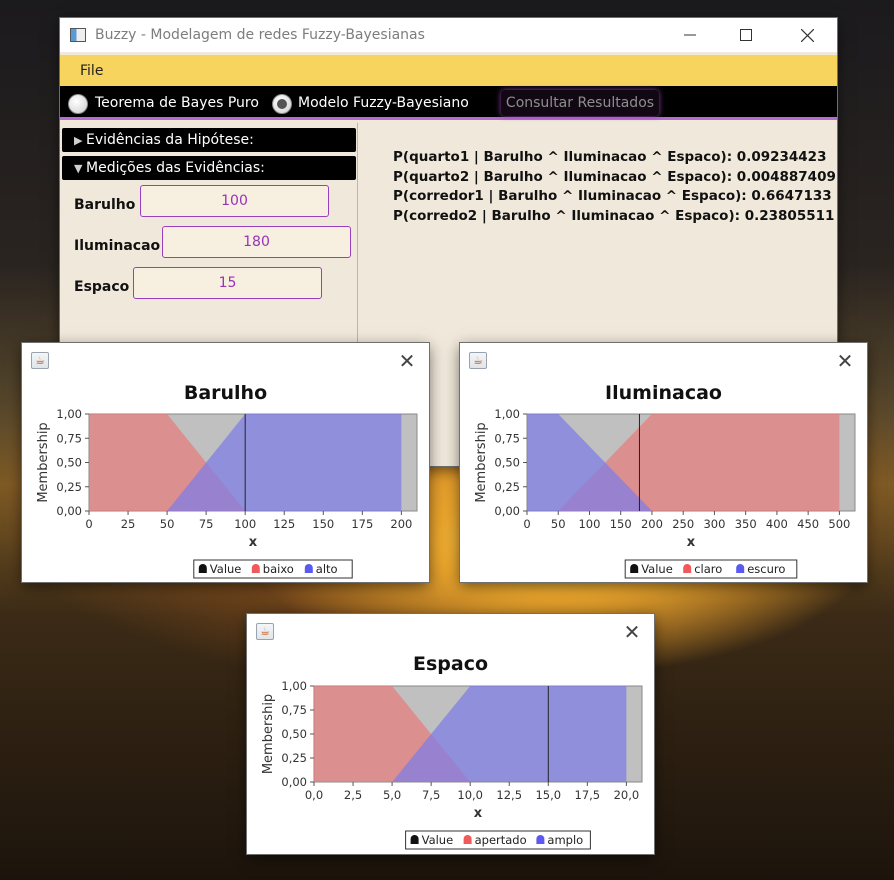 The height and width of the screenshot is (880, 894). Describe the element at coordinates (167, 462) in the screenshot. I see `series-area-baixo` at that location.